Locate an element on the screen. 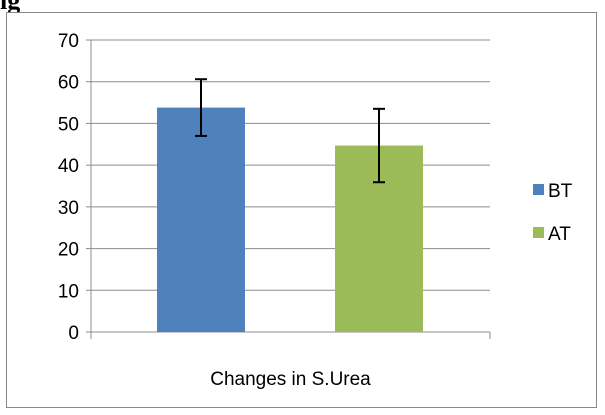 This screenshot has width=605, height=415. y-tick-label: 0 is located at coordinates (73, 333).